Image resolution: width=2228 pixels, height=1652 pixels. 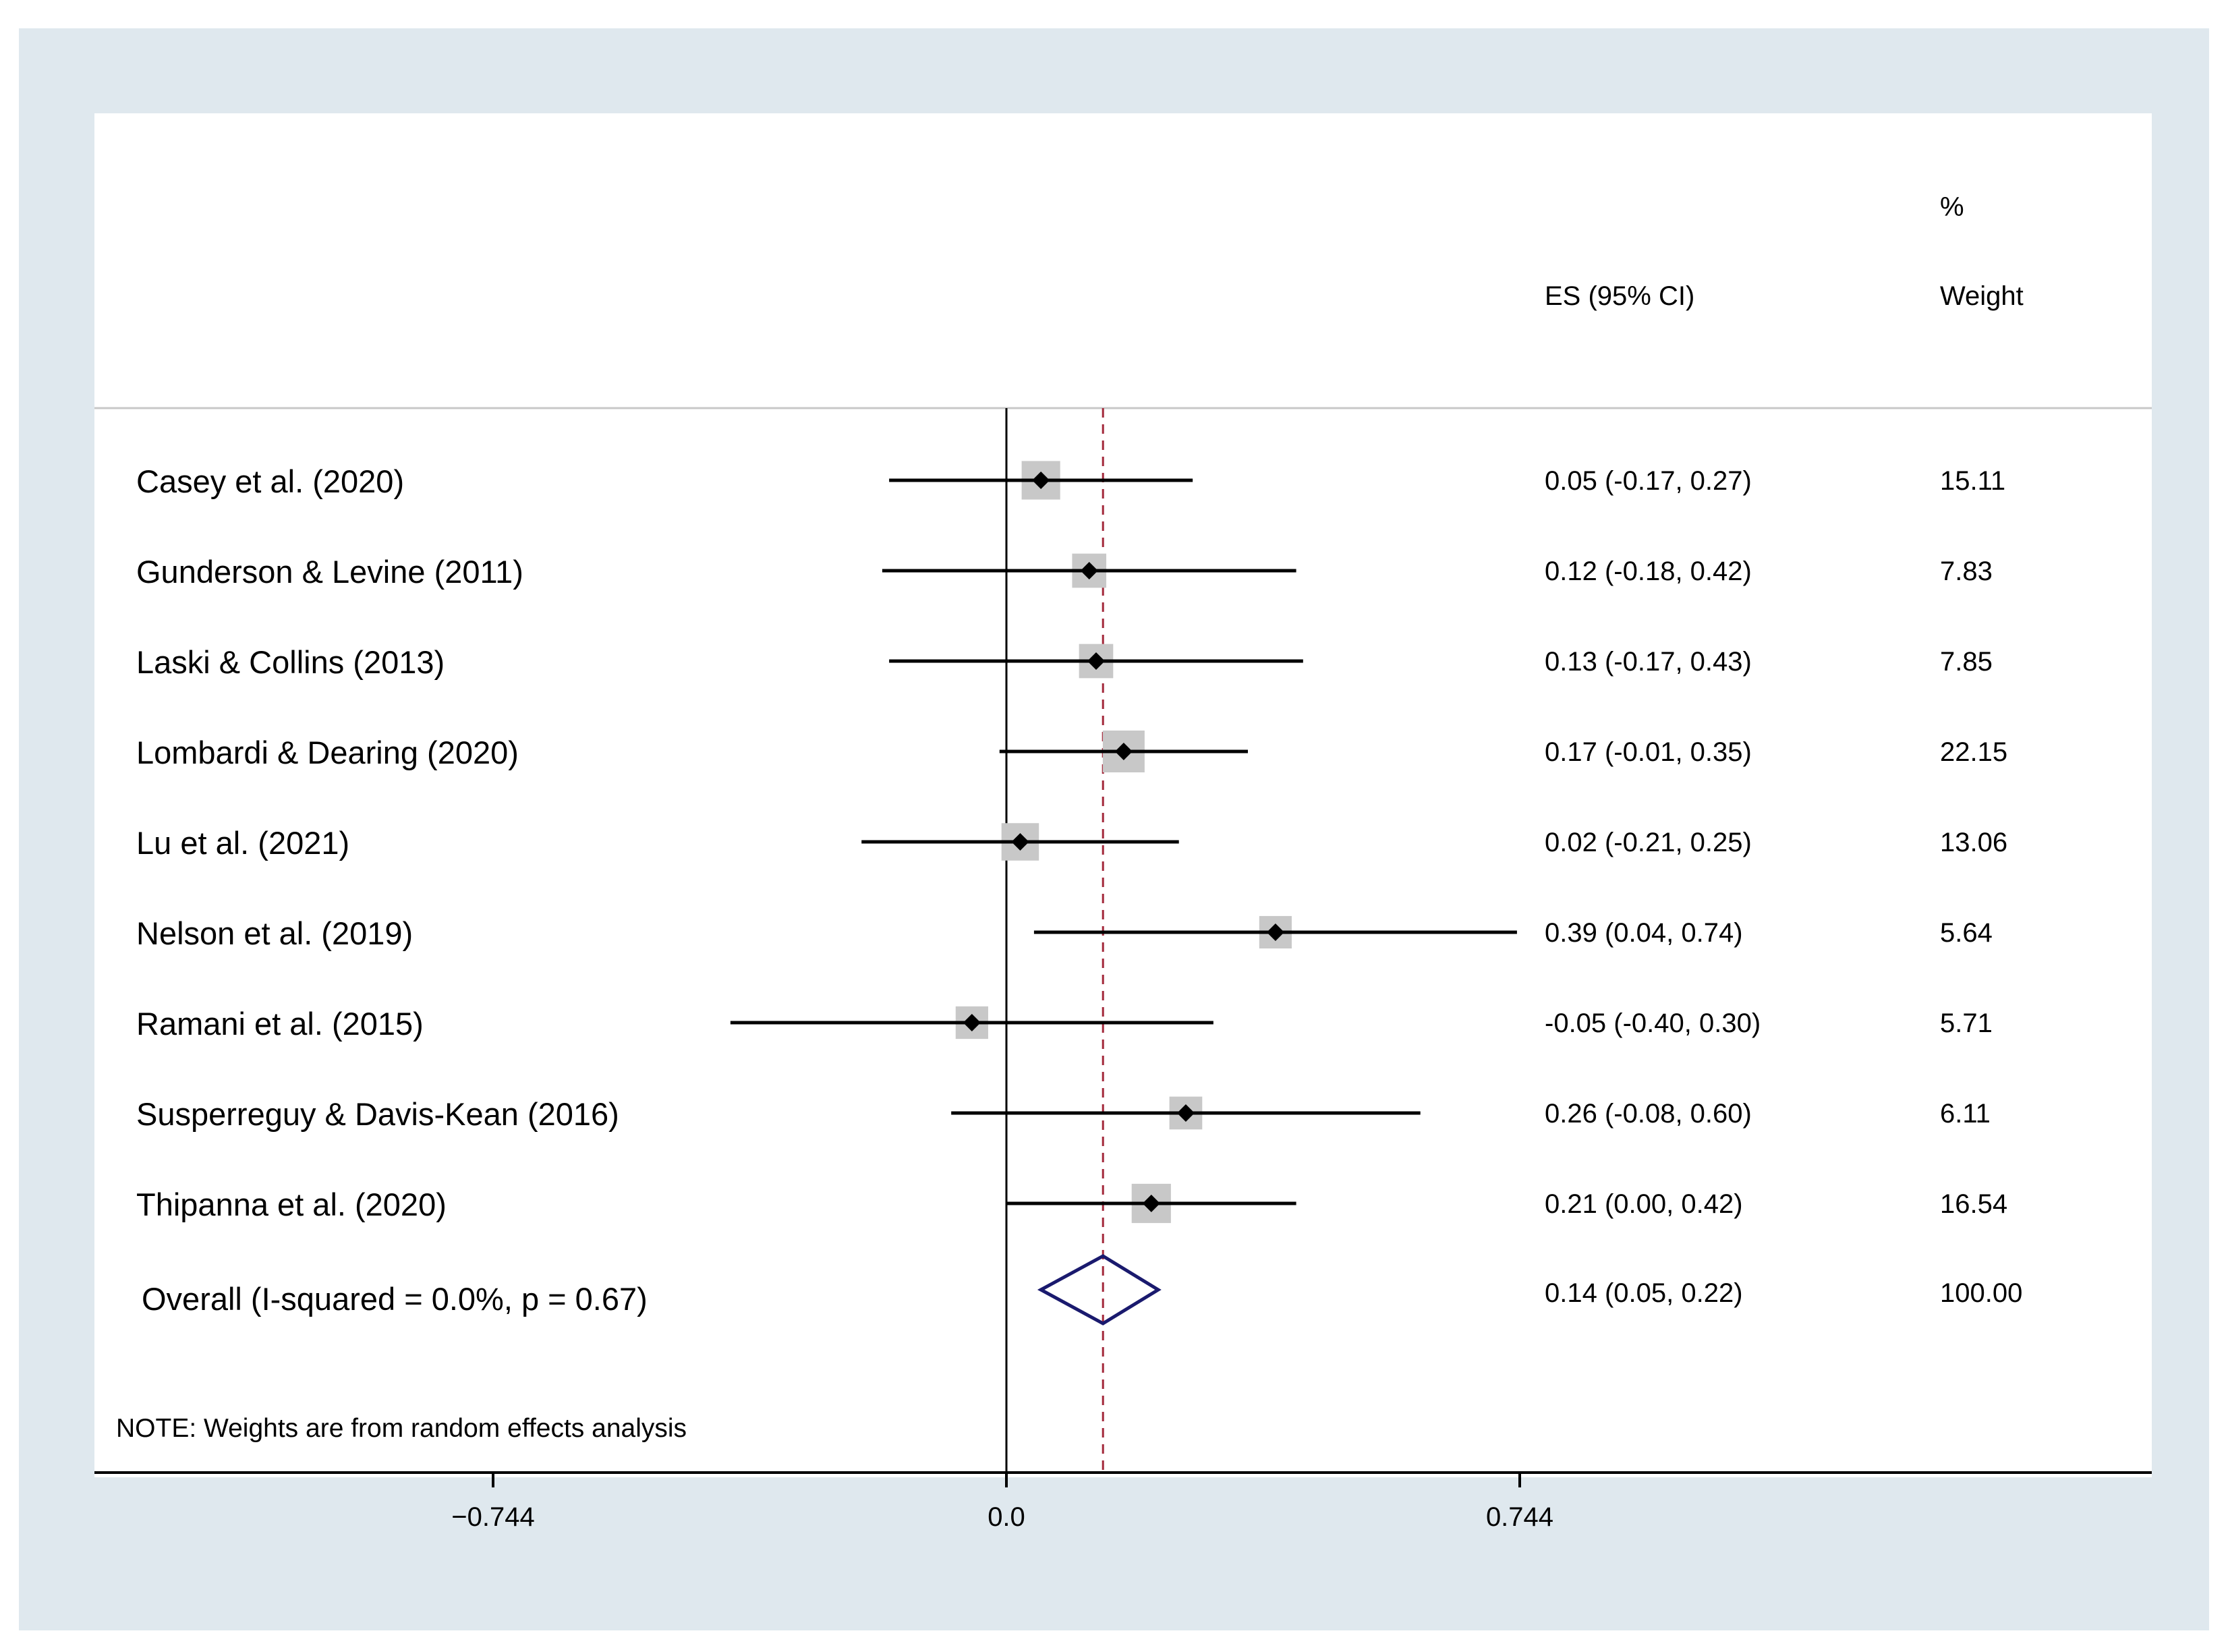 I want to click on overall-diamond, so click(x=1099, y=1290).